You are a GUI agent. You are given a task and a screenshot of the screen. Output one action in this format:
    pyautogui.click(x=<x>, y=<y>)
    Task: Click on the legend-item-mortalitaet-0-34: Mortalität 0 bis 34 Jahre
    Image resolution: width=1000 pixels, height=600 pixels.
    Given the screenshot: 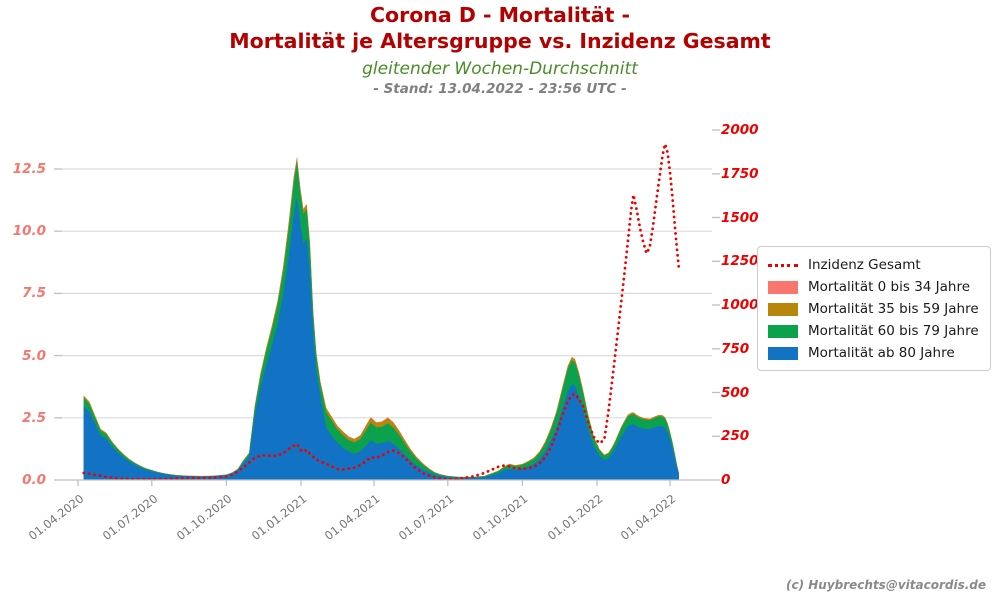 What is the action you would take?
    pyautogui.click(x=874, y=287)
    